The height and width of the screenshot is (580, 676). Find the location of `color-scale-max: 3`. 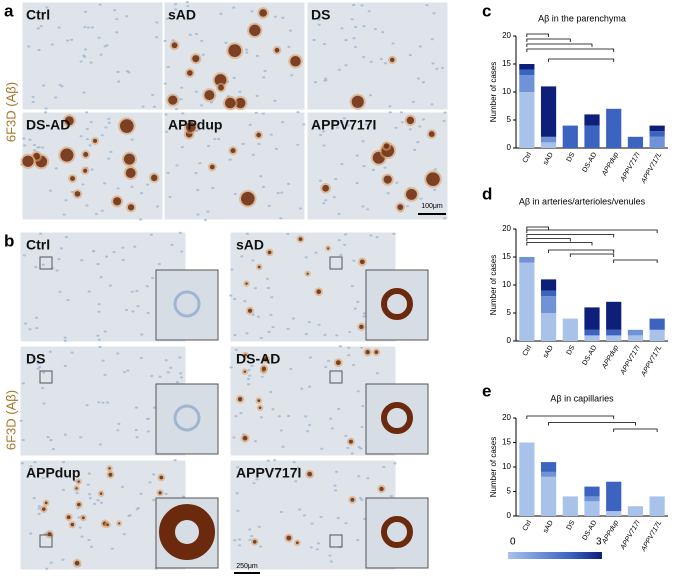

color-scale-max: 3 is located at coordinates (599, 542).